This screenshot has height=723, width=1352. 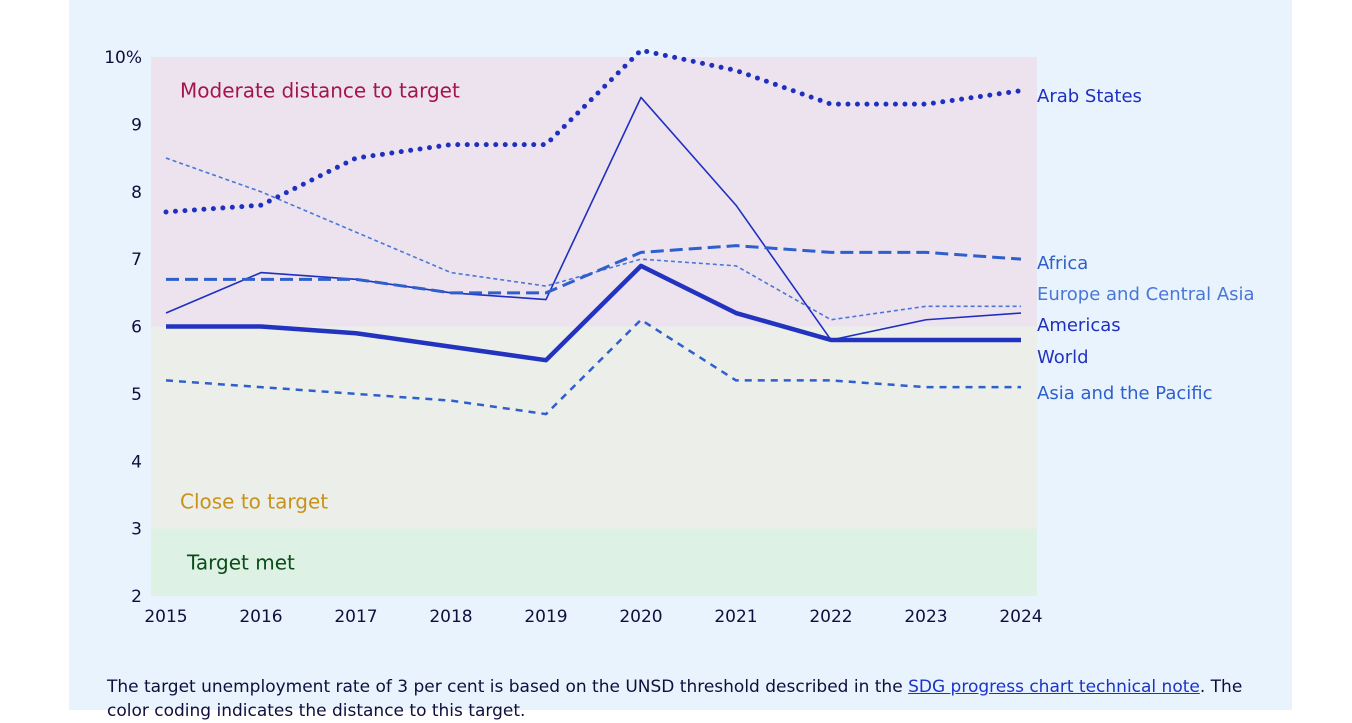 What do you see at coordinates (925, 617) in the screenshot?
I see `x-tick-label: 2023` at bounding box center [925, 617].